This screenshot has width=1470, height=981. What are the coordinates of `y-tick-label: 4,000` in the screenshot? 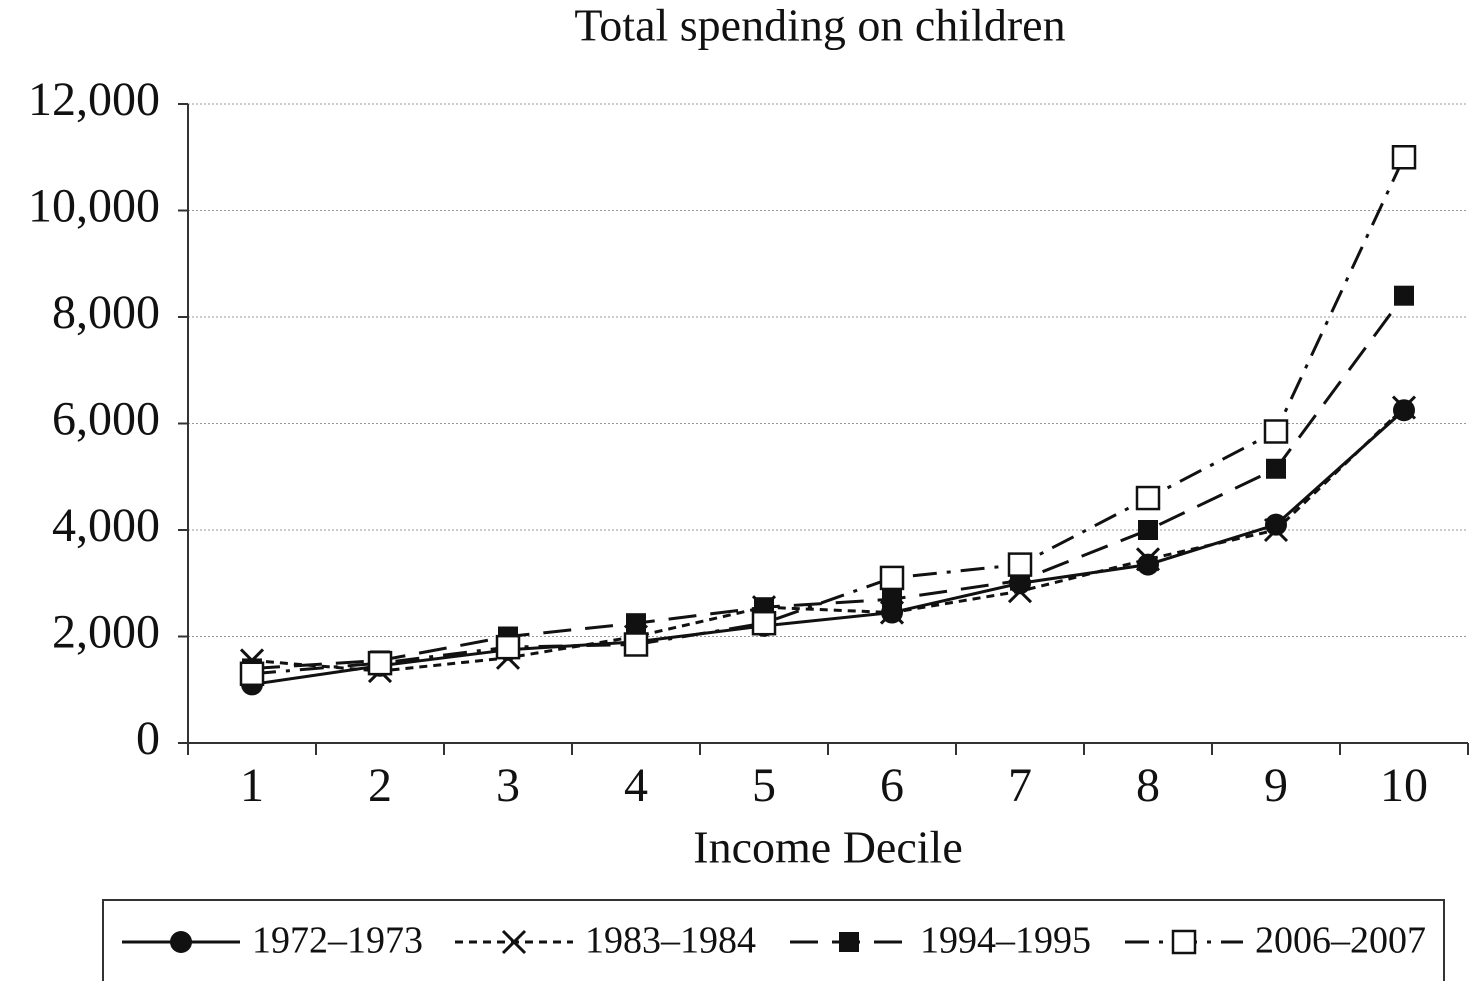 It's located at (106, 525).